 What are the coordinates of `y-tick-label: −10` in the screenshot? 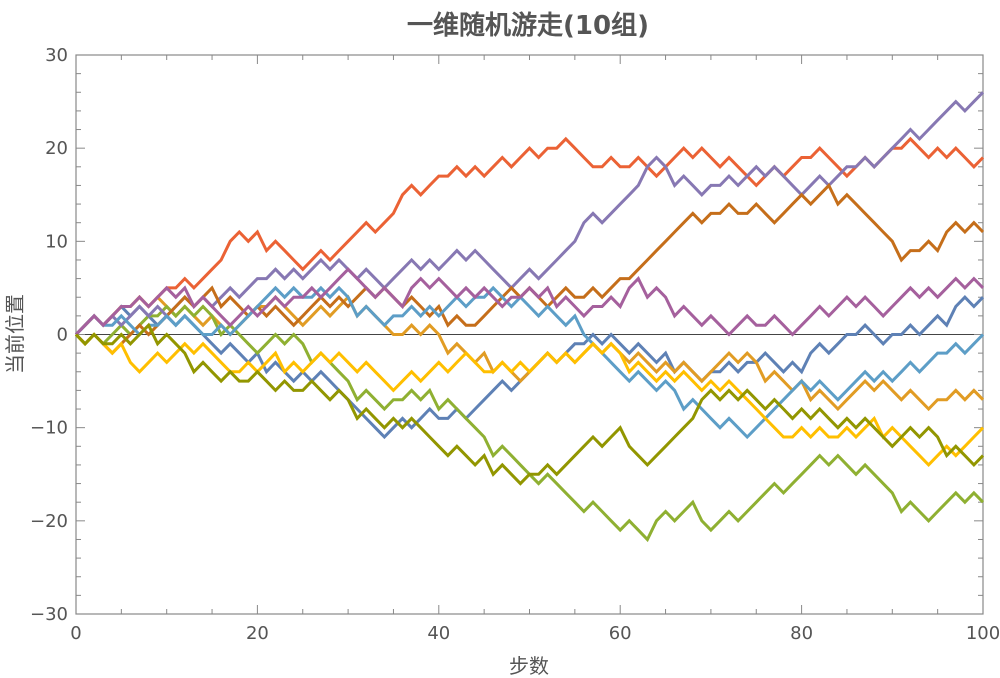 It's located at (49, 428).